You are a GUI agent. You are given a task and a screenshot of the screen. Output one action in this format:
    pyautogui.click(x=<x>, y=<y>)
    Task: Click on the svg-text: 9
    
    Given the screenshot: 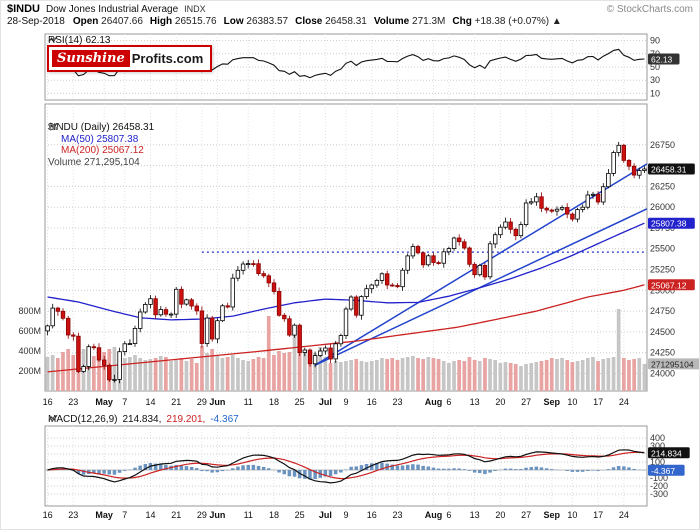 What is the action you would take?
    pyautogui.click(x=345, y=402)
    